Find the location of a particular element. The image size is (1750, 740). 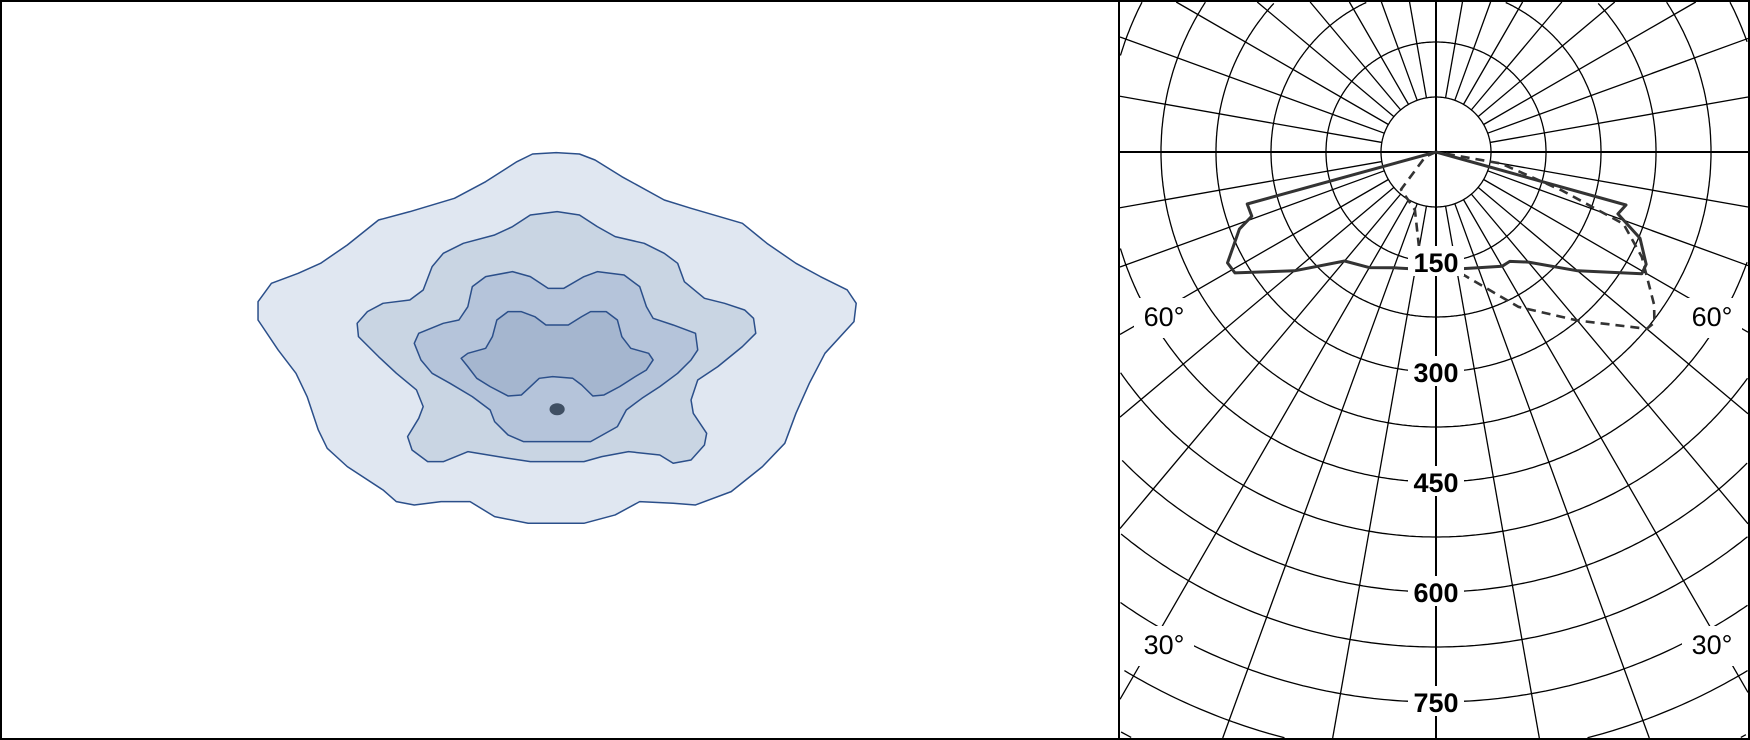

angle-label-right-30: 30° is located at coordinates (1712, 645).